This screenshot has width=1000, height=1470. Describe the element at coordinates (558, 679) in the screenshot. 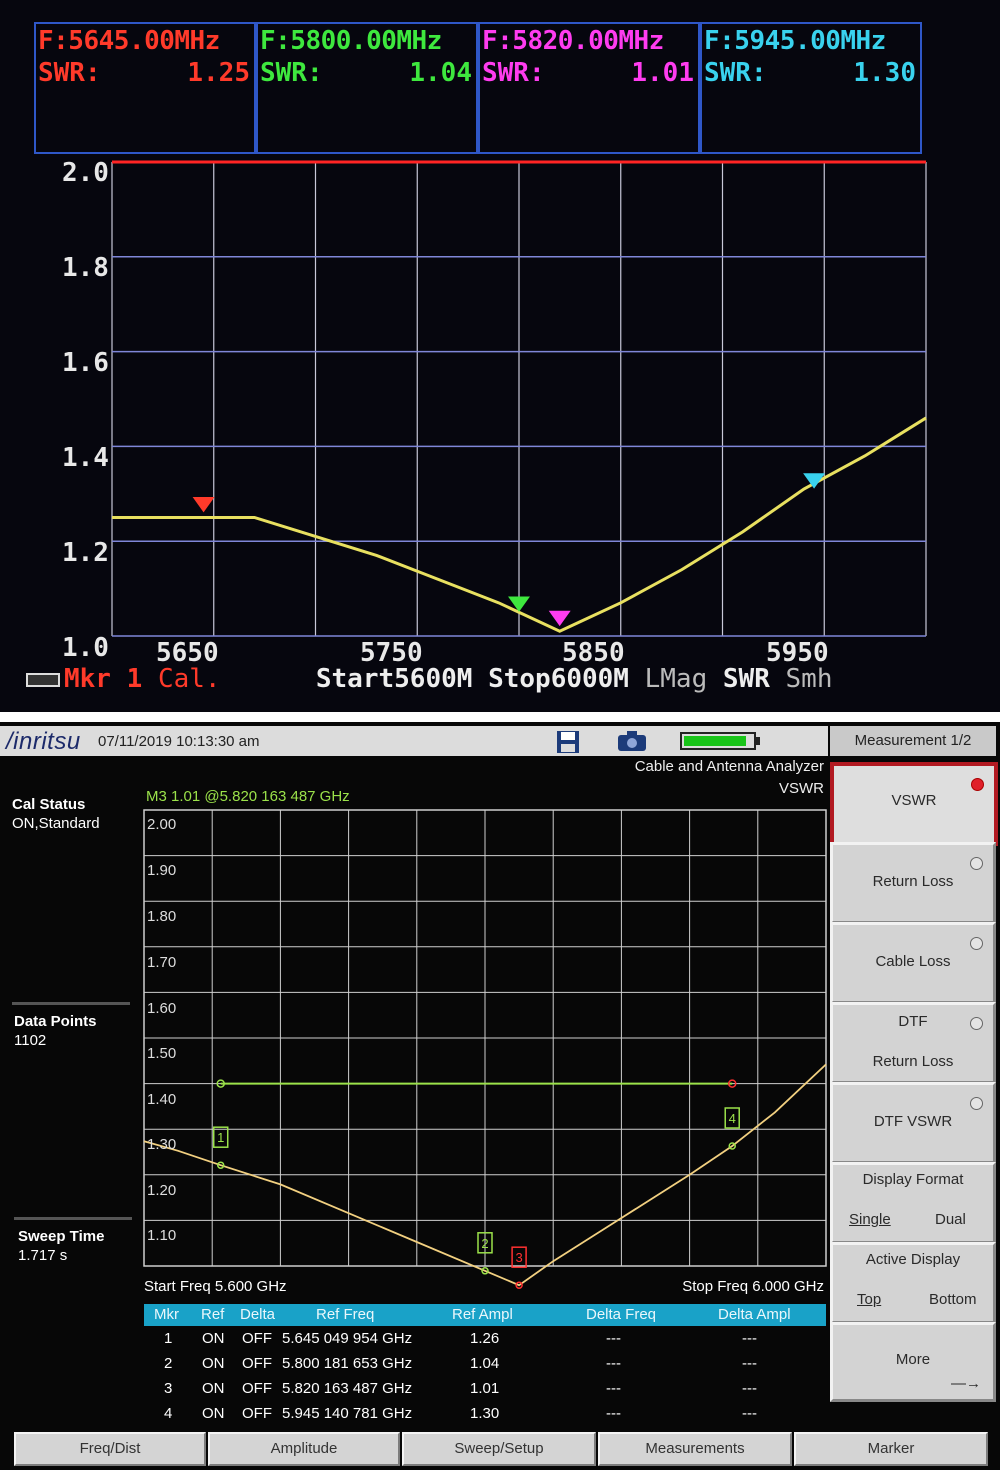

I see `status-stop: Stop6000M` at that location.